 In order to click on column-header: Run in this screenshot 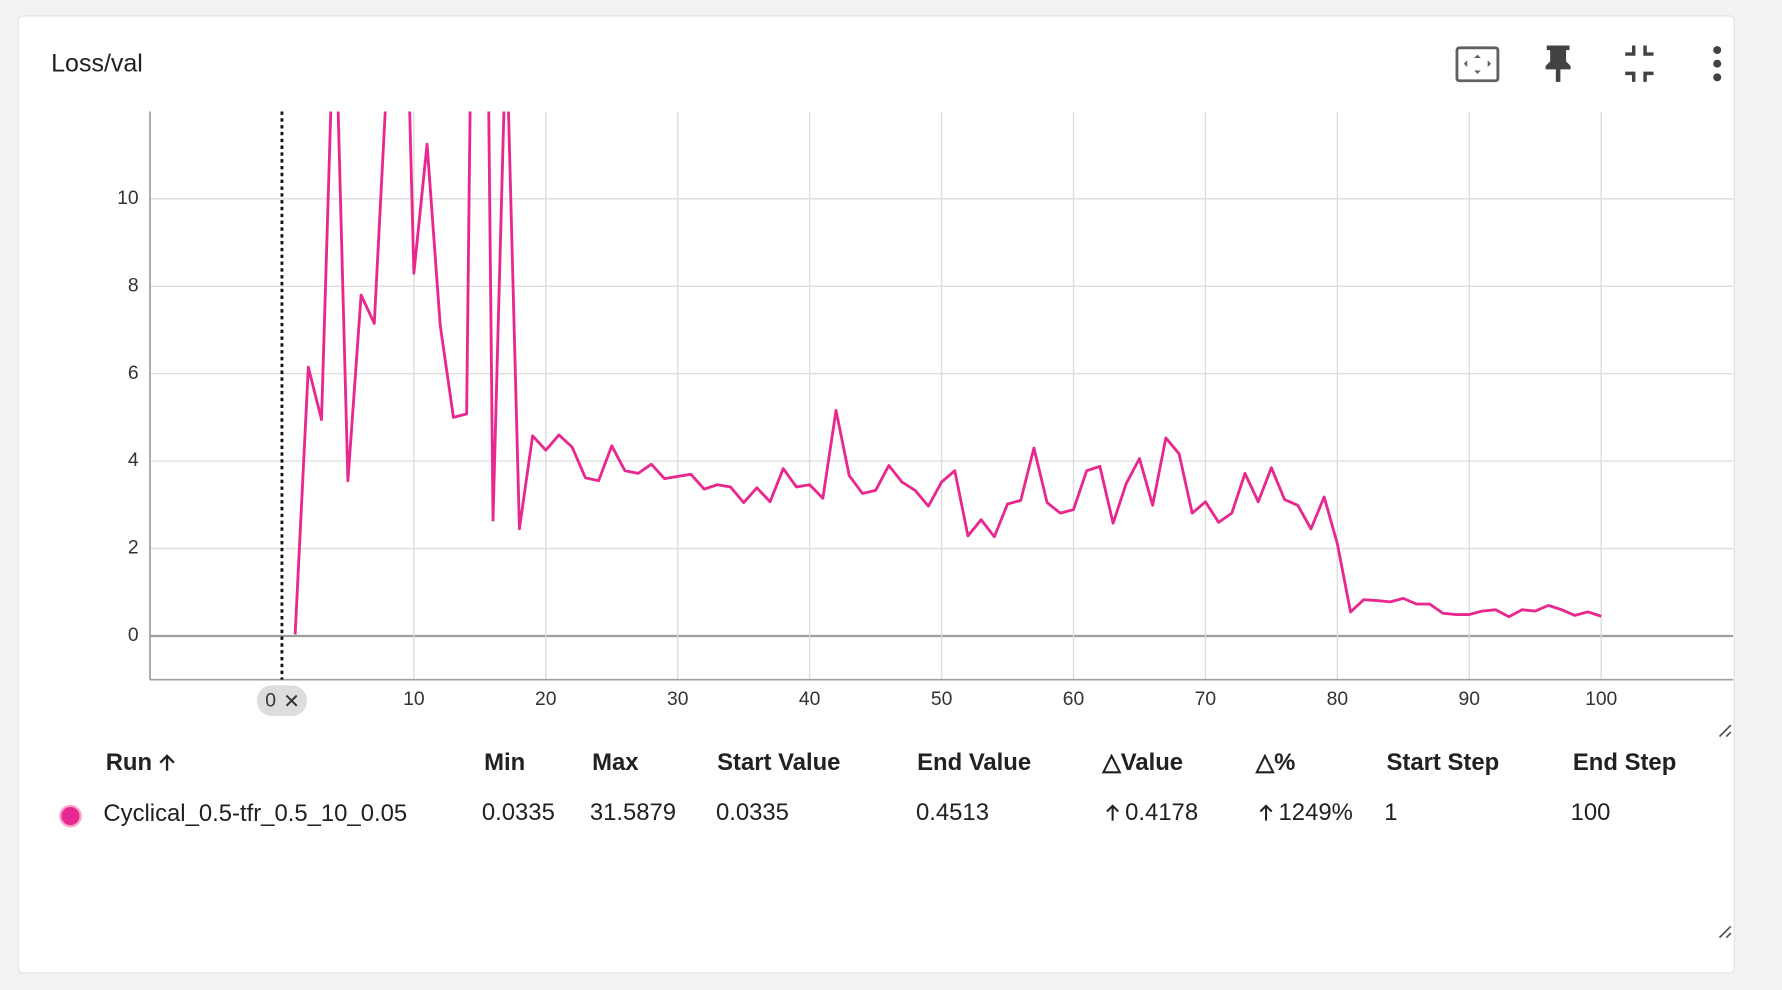, I will do `click(129, 762)`.